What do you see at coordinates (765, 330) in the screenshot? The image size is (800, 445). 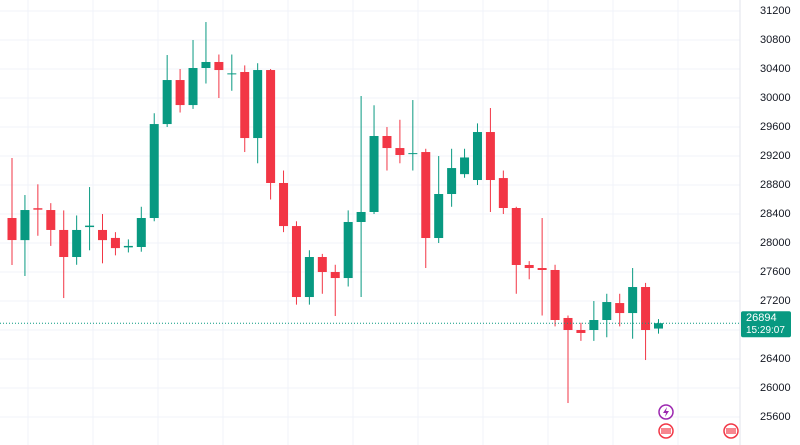 I see `countdown-label: 15:29:07` at bounding box center [765, 330].